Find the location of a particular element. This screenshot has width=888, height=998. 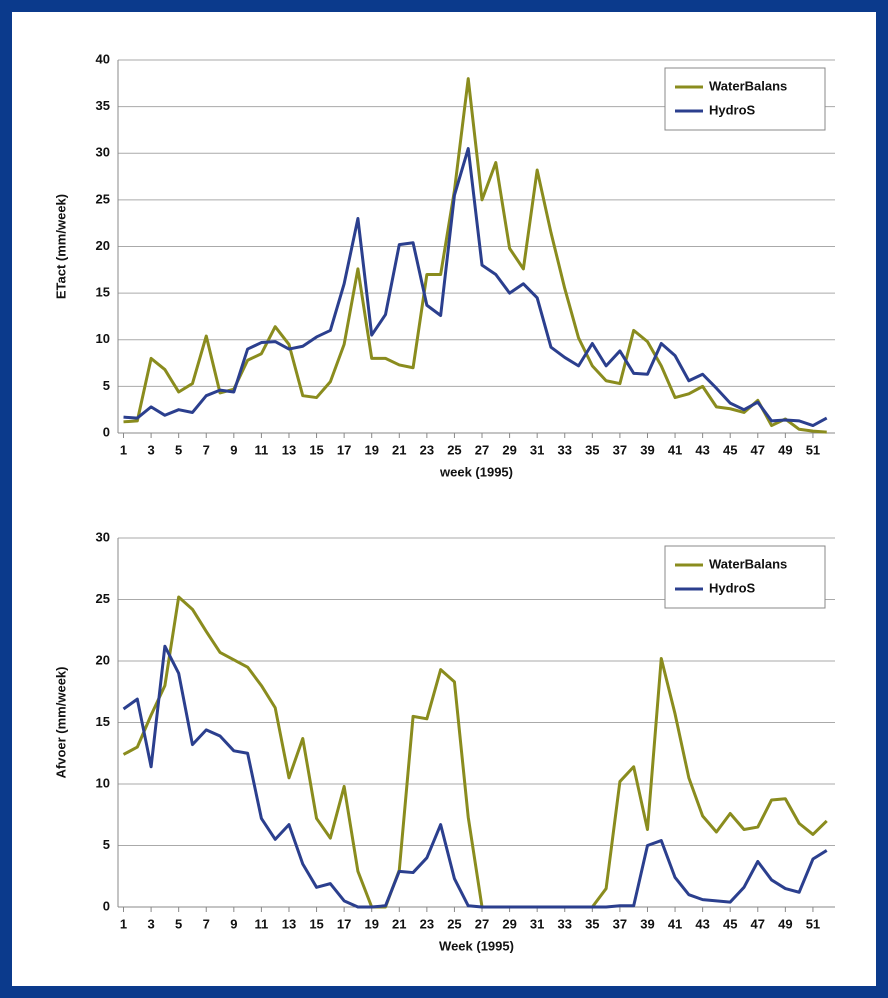

x-axis-label: week (1995) is located at coordinates (476, 471).